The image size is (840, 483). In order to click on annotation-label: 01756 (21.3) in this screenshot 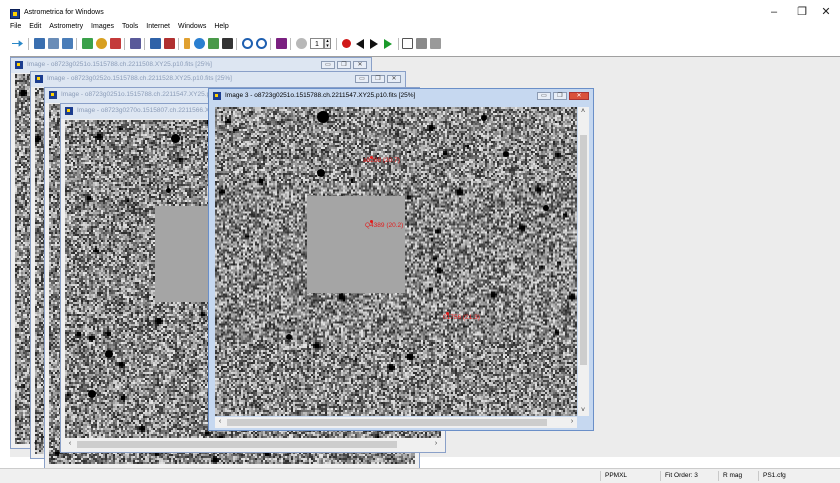, I will do `click(461, 317)`.